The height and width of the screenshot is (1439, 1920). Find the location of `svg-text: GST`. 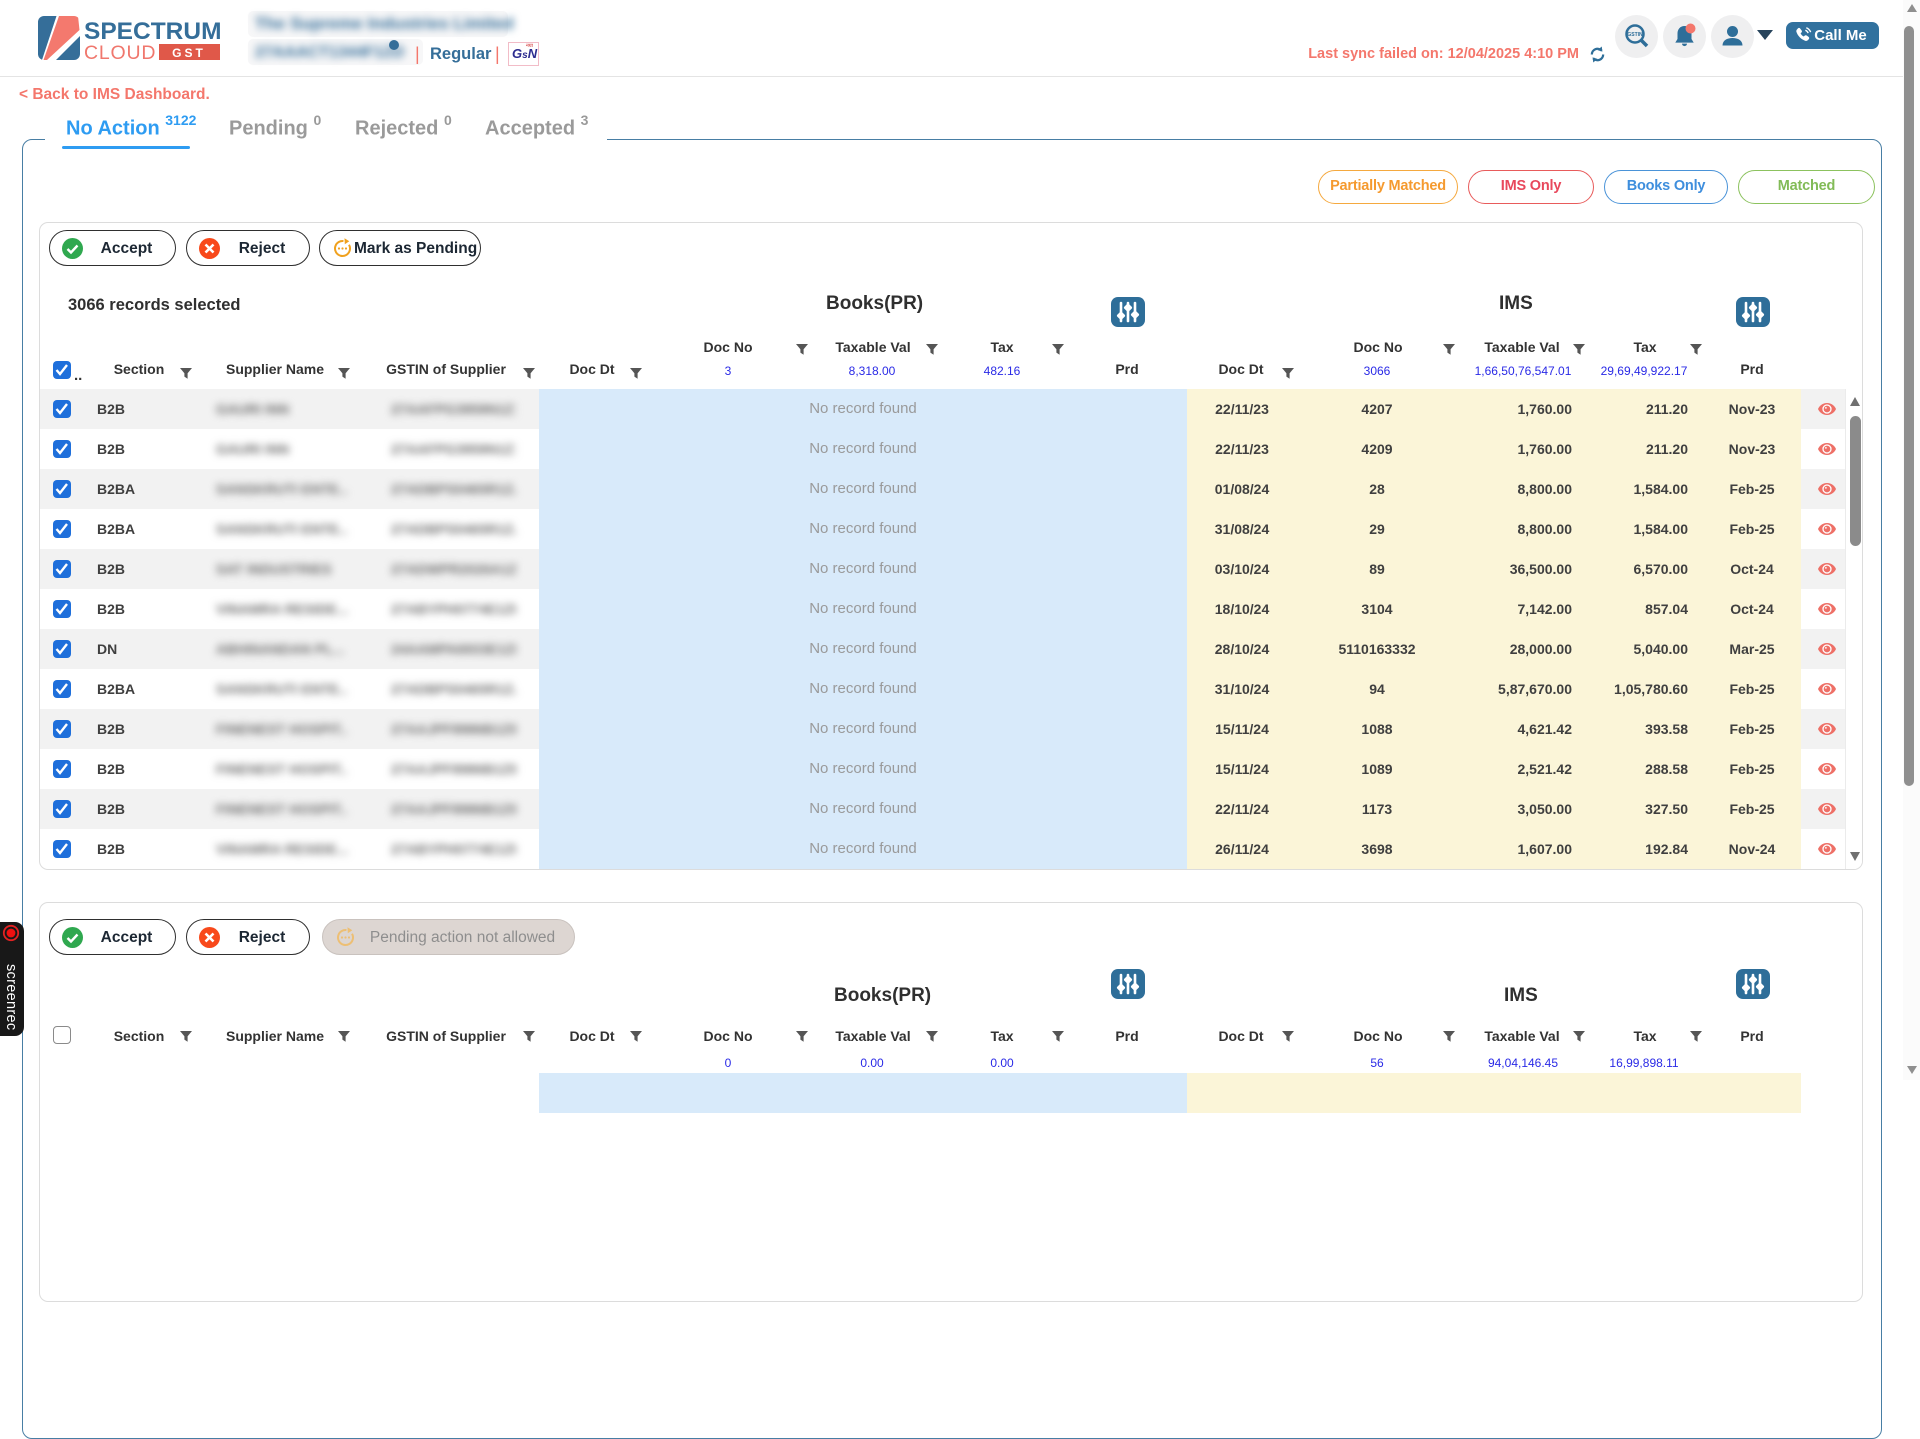

svg-text: GST is located at coordinates (189, 53).